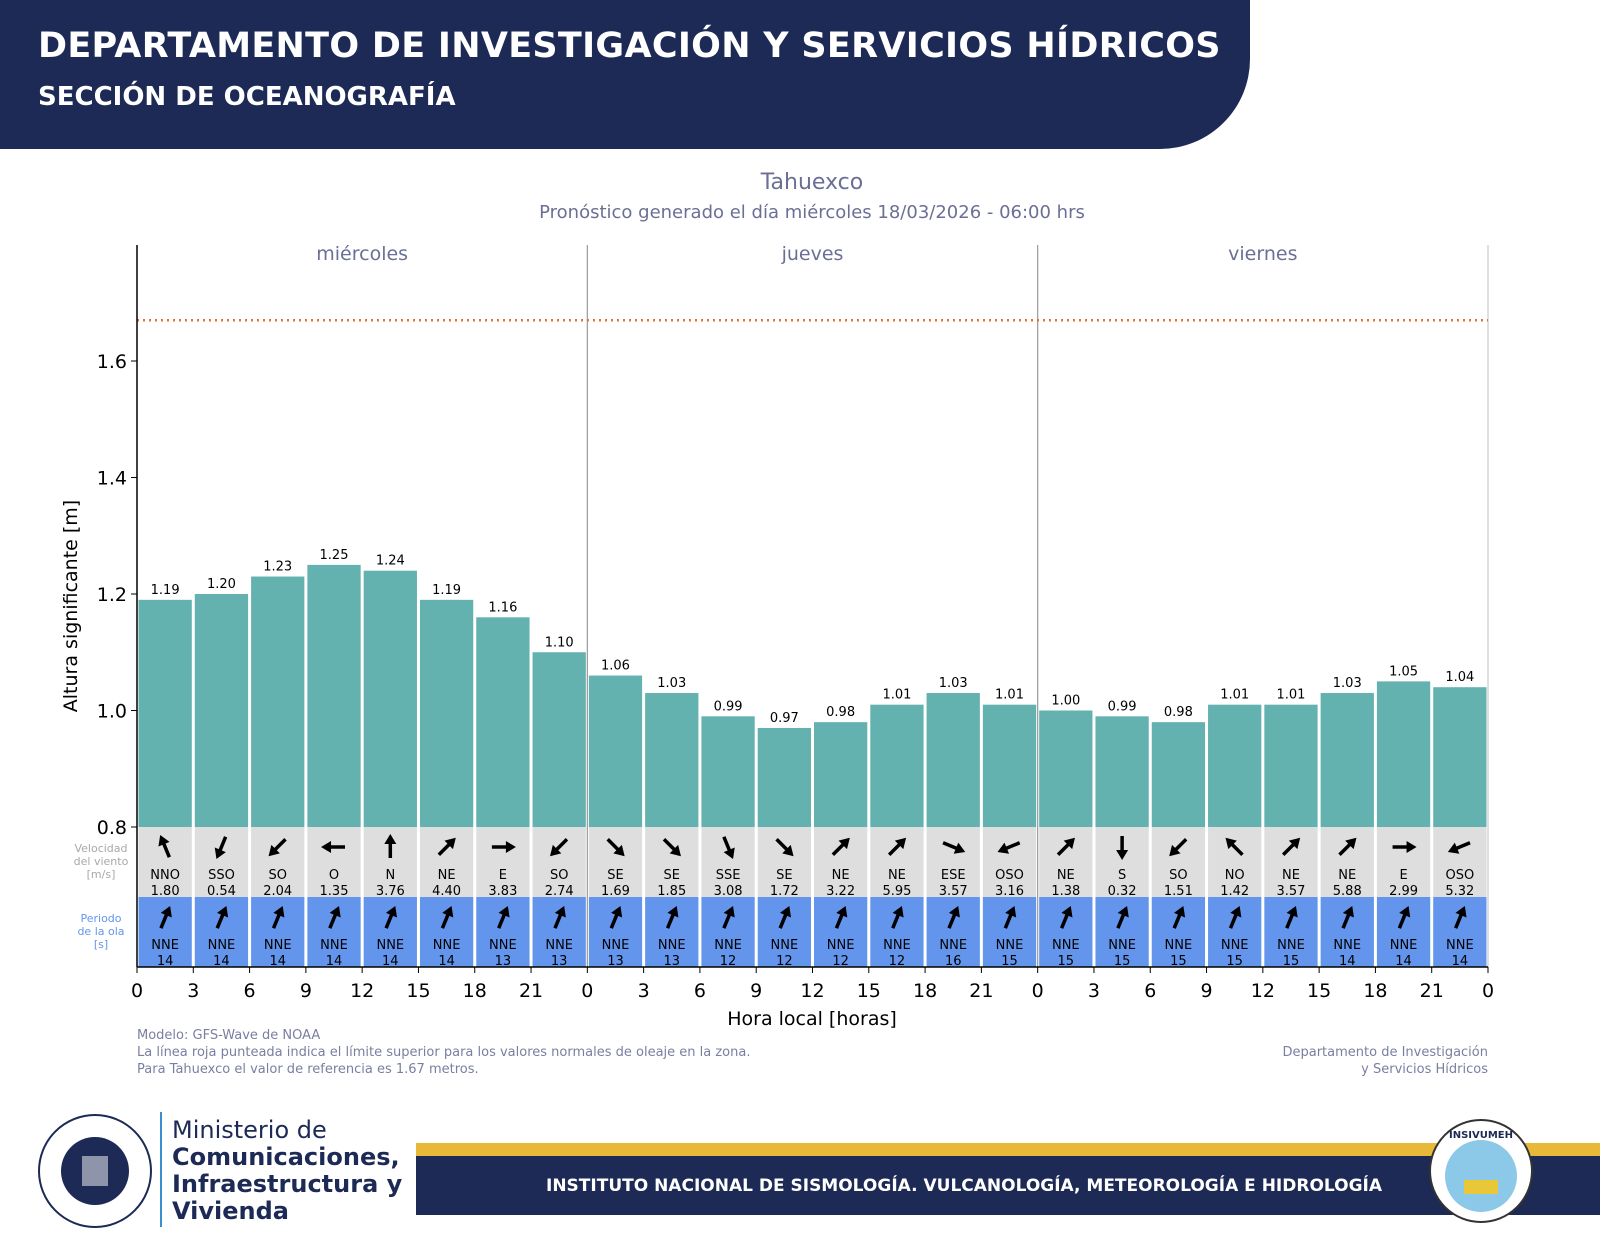 The width and height of the screenshot is (1600, 1243). Describe the element at coordinates (1385, 1052) in the screenshot. I see `credit-line-1: Departamento de Investigación` at that location.